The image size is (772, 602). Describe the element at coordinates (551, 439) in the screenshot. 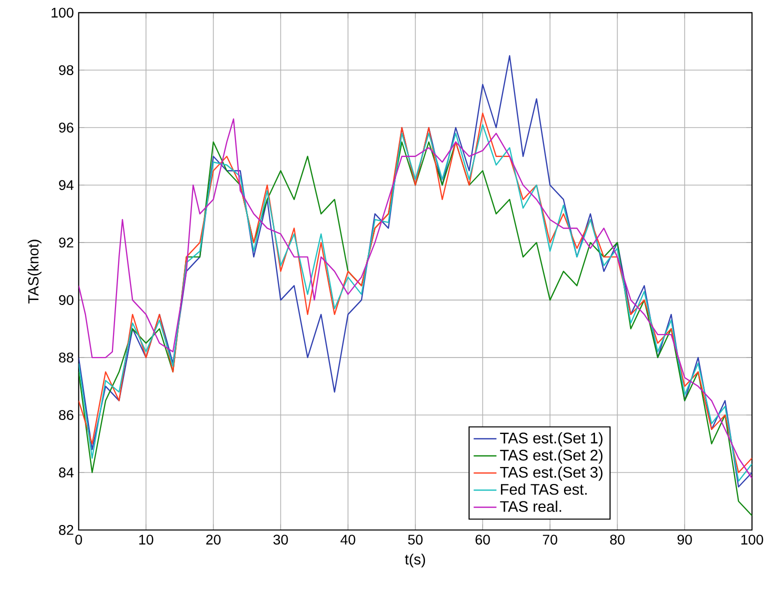

I see `legend-label: TAS est.(Set 1)` at that location.